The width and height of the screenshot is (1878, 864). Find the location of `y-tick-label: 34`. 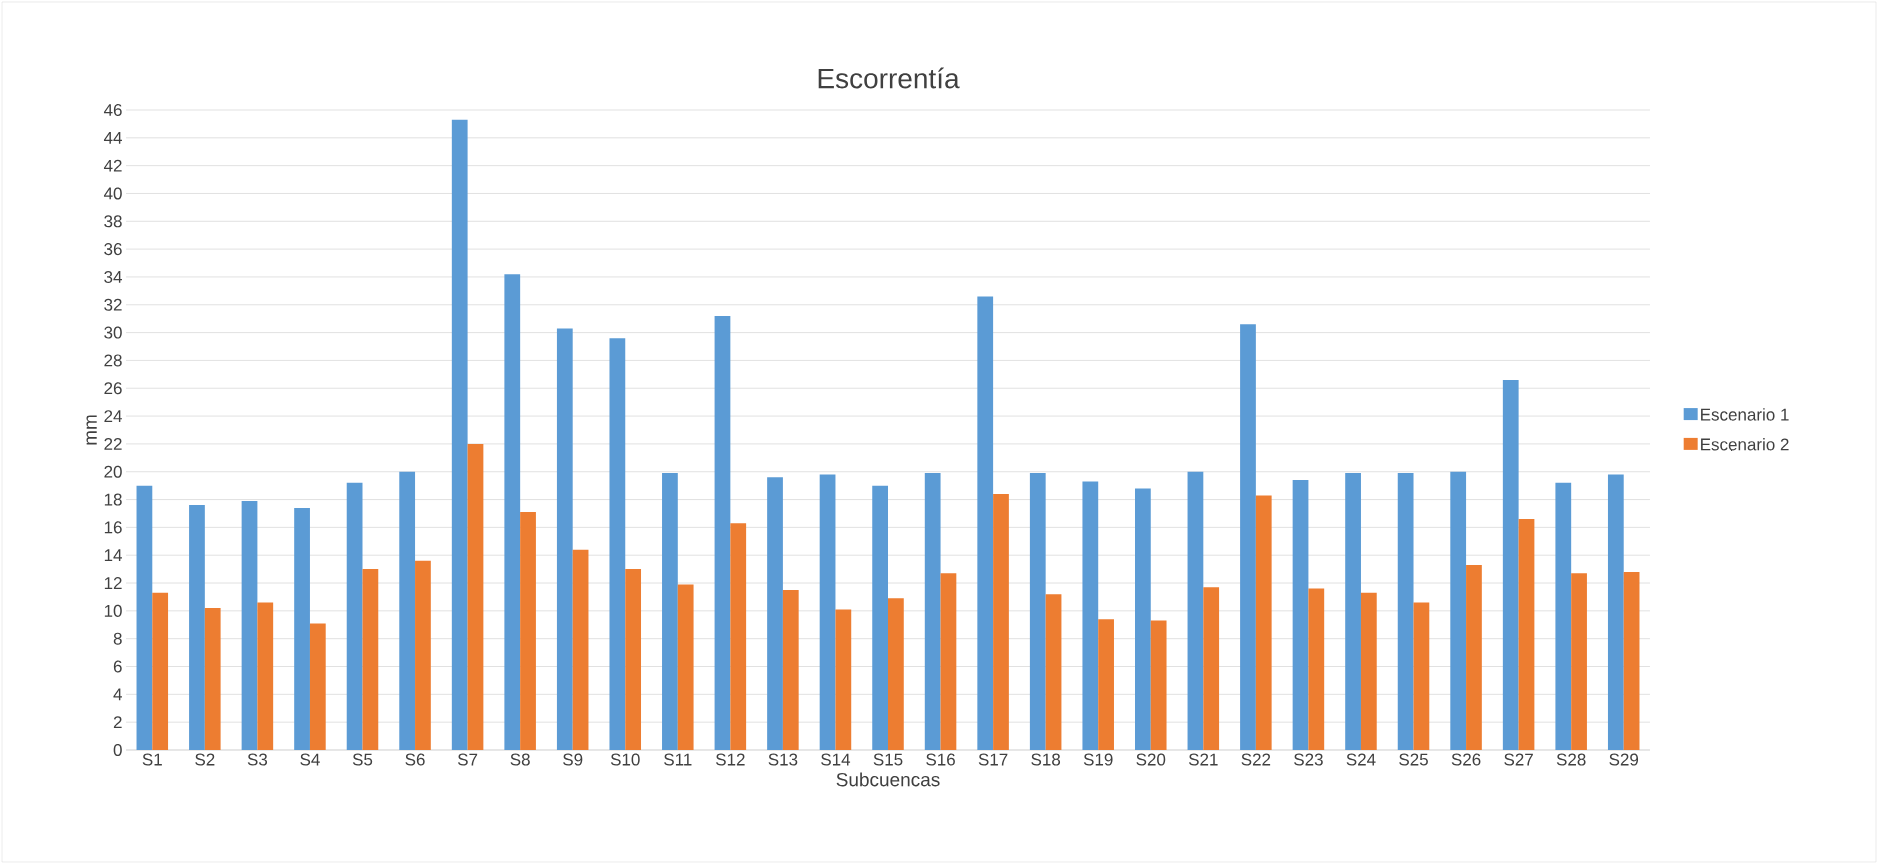

y-tick-label: 34 is located at coordinates (113, 276).